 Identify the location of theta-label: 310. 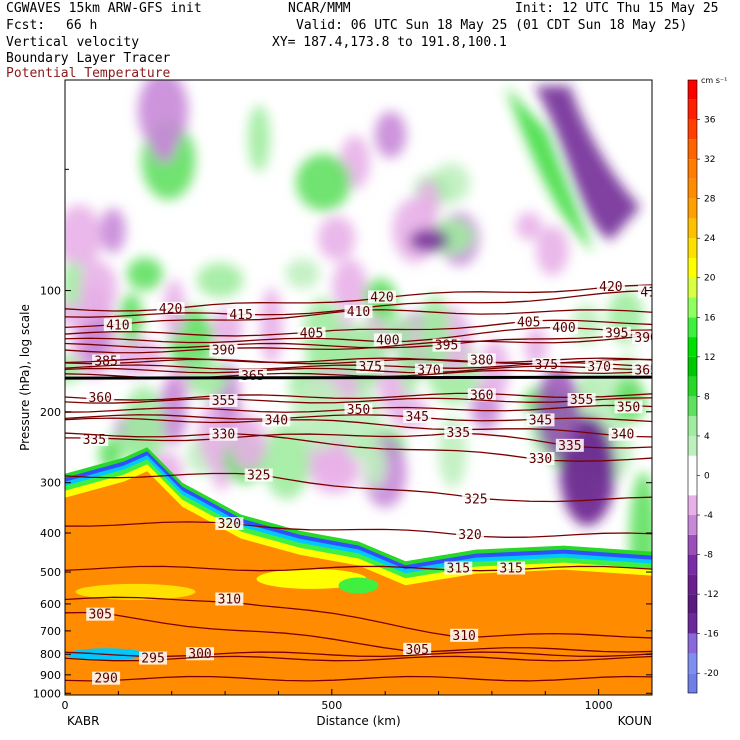
(229, 599).